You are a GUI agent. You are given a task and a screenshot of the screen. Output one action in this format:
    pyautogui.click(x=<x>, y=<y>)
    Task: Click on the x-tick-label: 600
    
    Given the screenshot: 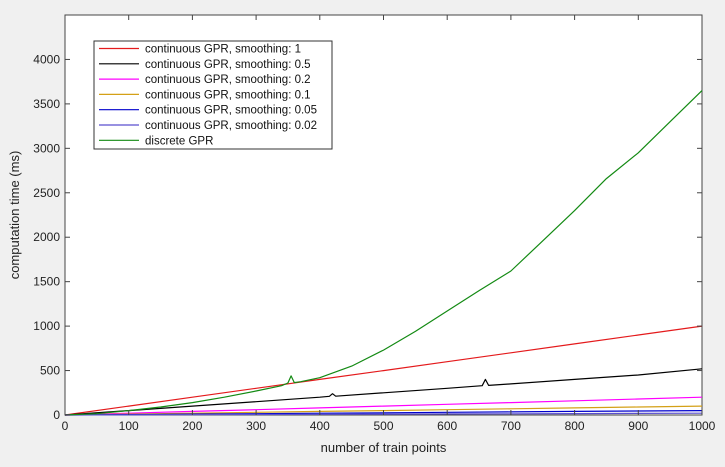 What is the action you would take?
    pyautogui.click(x=447, y=426)
    